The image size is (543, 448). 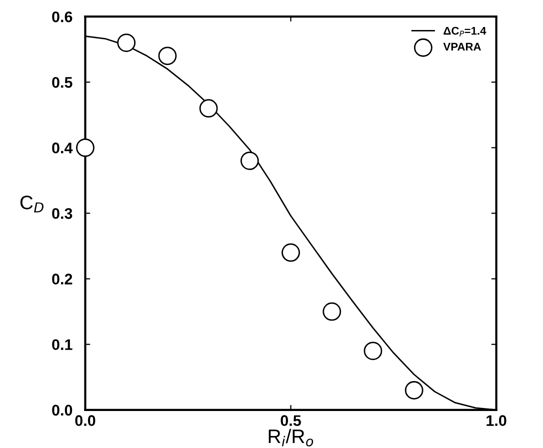 I want to click on y-tick-label: 0.2, so click(x=62, y=279).